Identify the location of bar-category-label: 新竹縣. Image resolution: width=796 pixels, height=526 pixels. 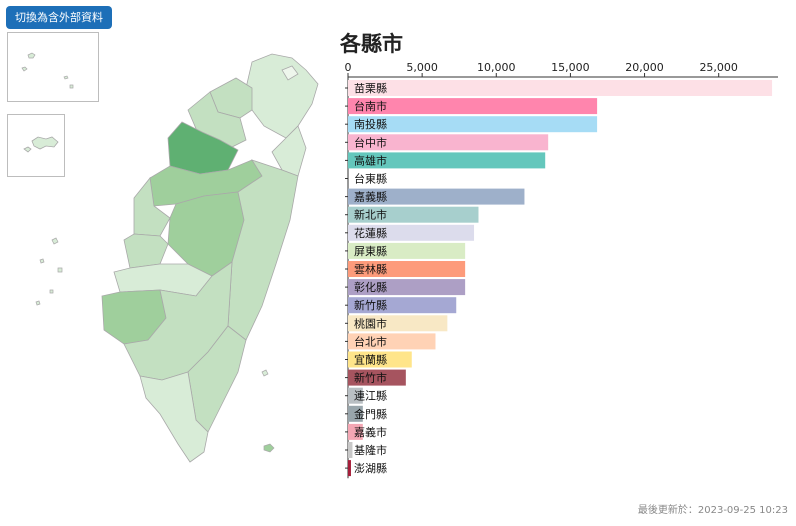
(370, 305).